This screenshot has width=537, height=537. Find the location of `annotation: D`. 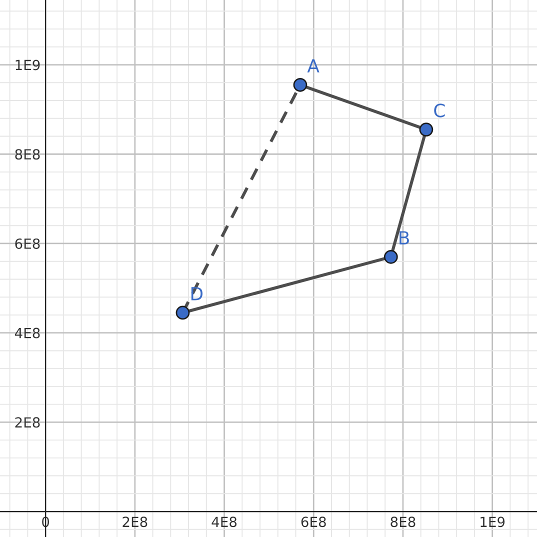

annotation: D is located at coordinates (197, 293).